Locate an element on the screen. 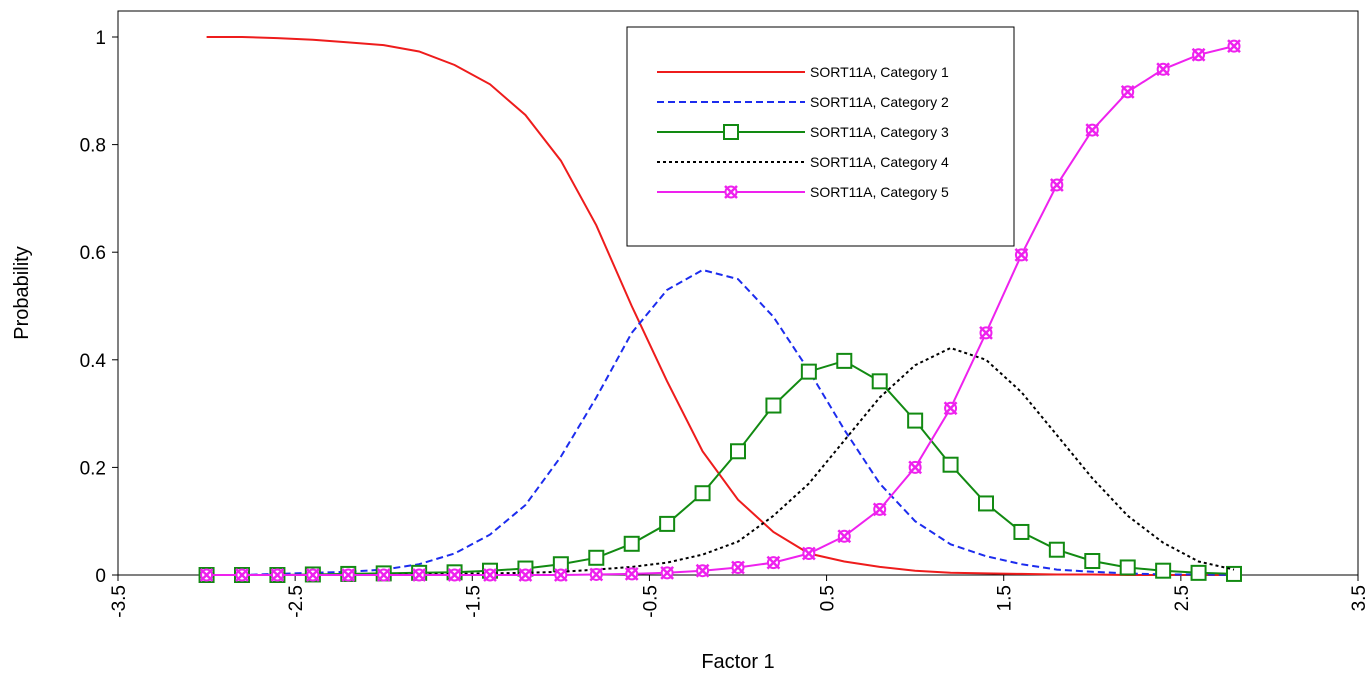 Image resolution: width=1370 pixels, height=675 pixels. x-tick-label: -0.5 is located at coordinates (650, 601).